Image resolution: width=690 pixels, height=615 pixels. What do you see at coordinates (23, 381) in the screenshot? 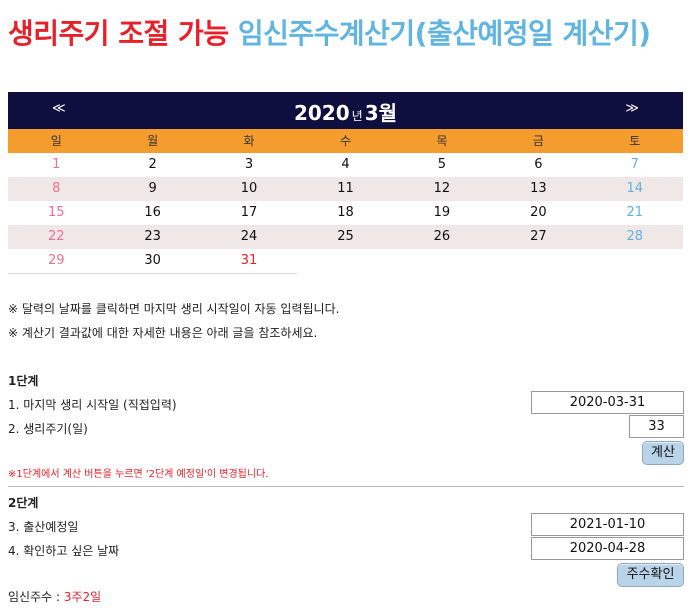
I see `step1-heading: 1단계` at bounding box center [23, 381].